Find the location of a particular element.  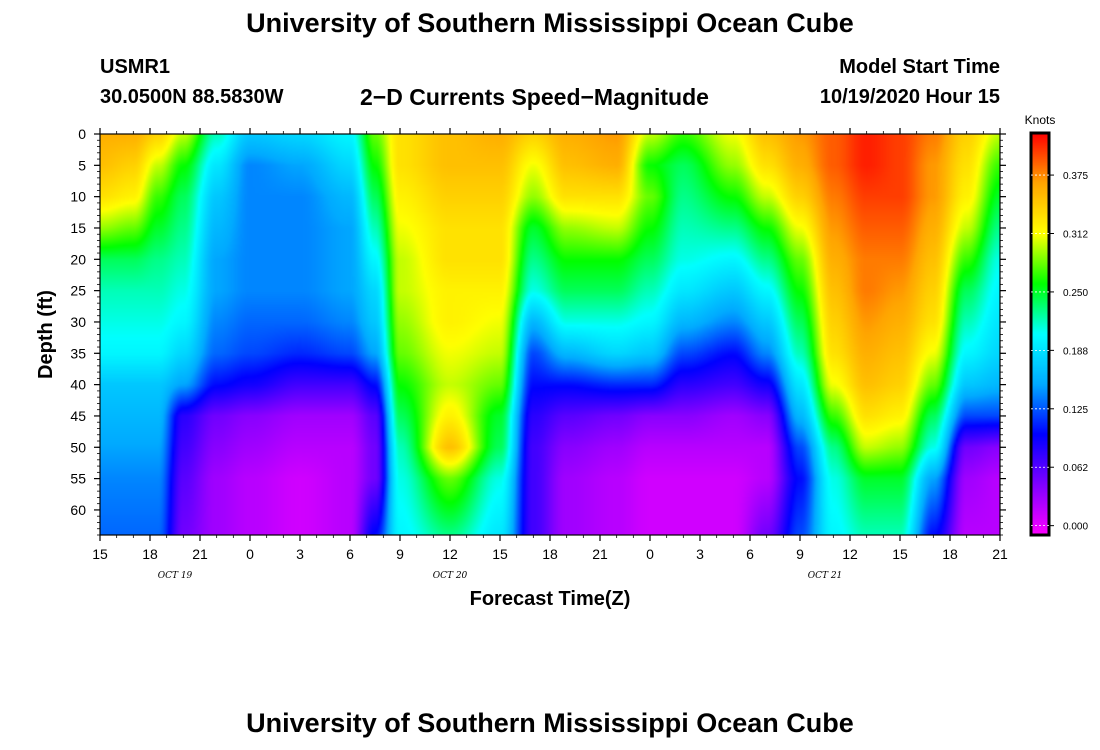

day-label: OCT 21 is located at coordinates (825, 576).